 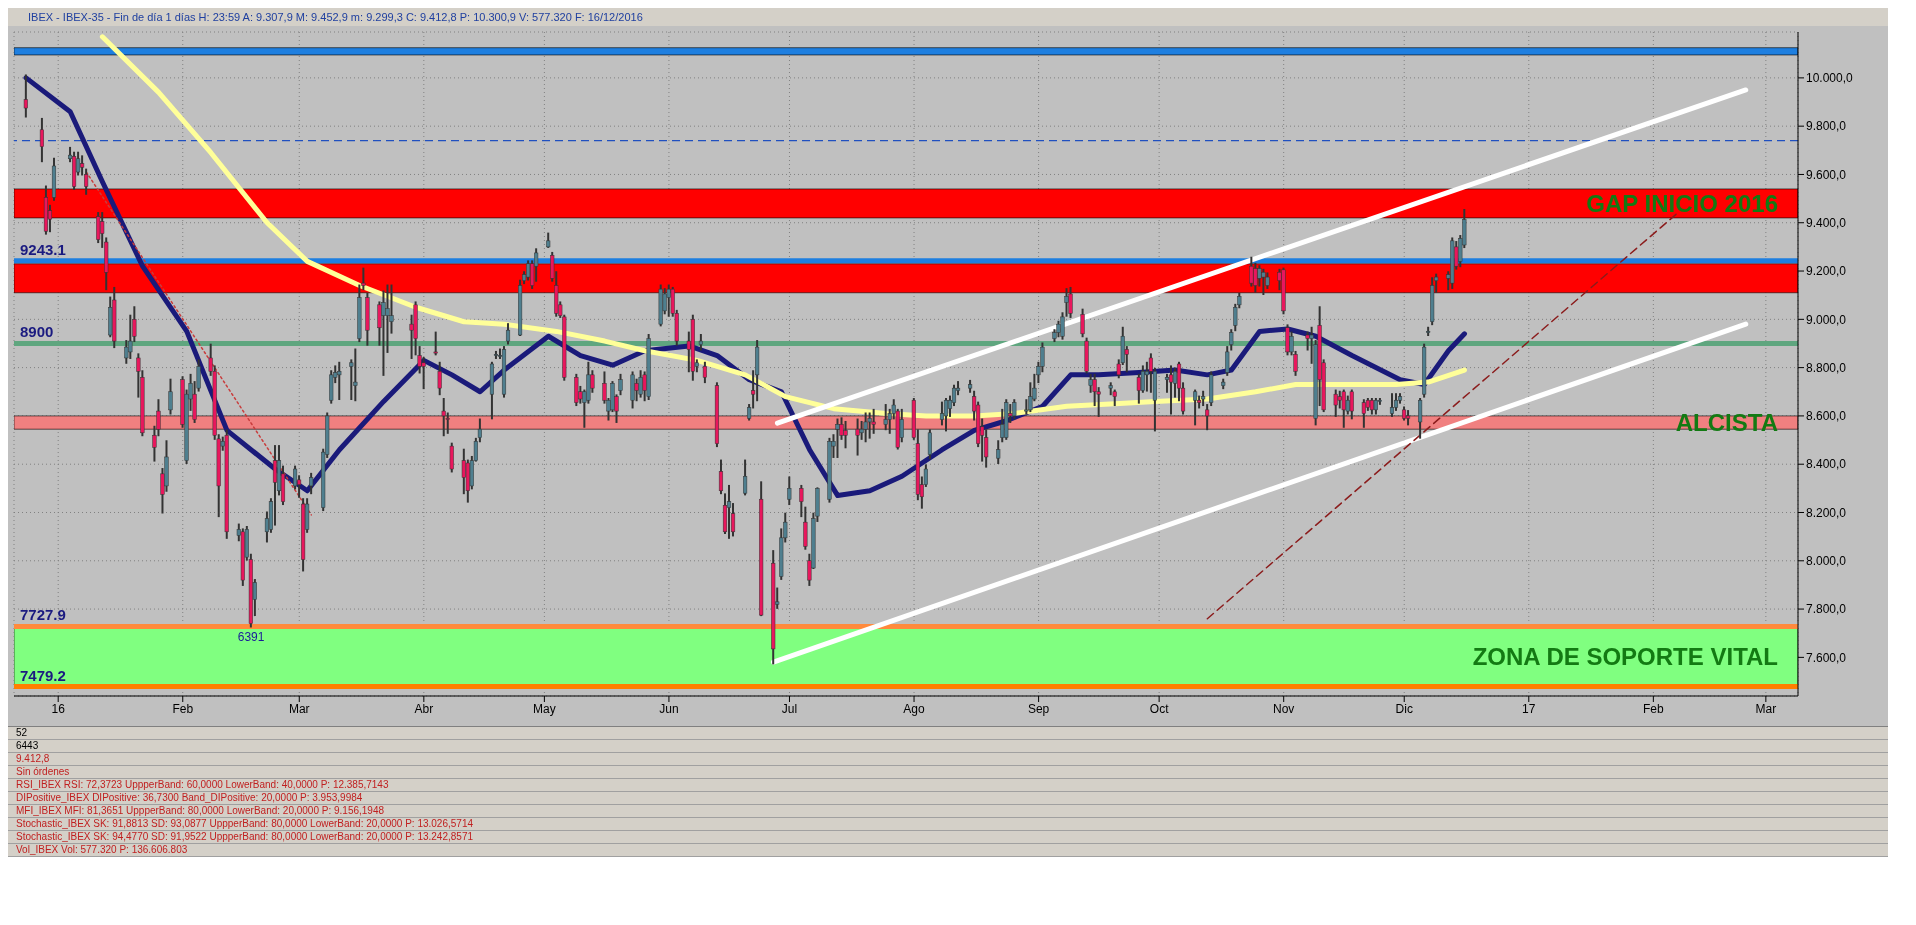 I want to click on x-tick-label: Jul, so click(x=789, y=708).